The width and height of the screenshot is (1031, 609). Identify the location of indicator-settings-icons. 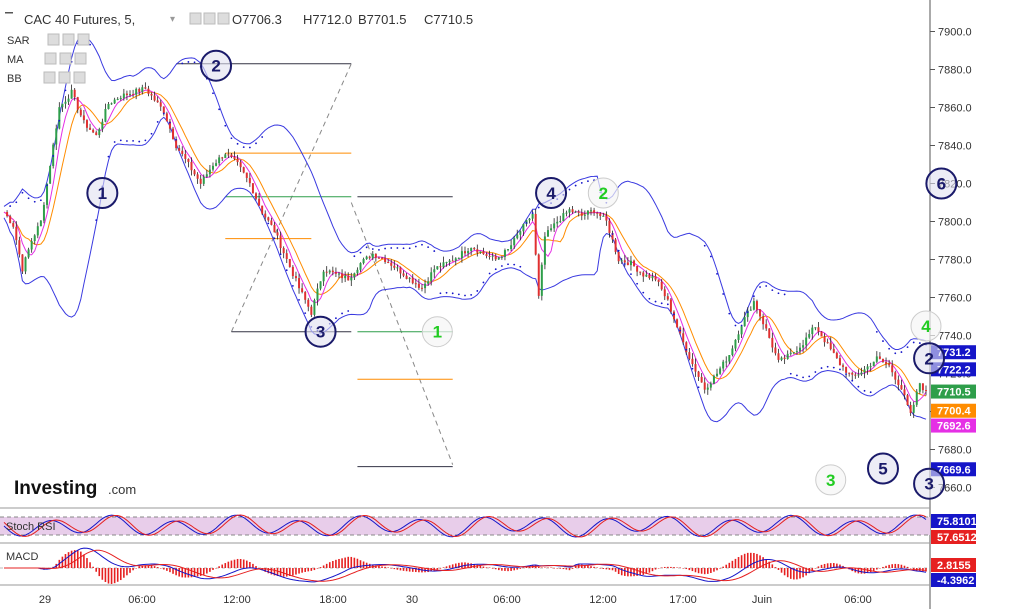
(66, 58).